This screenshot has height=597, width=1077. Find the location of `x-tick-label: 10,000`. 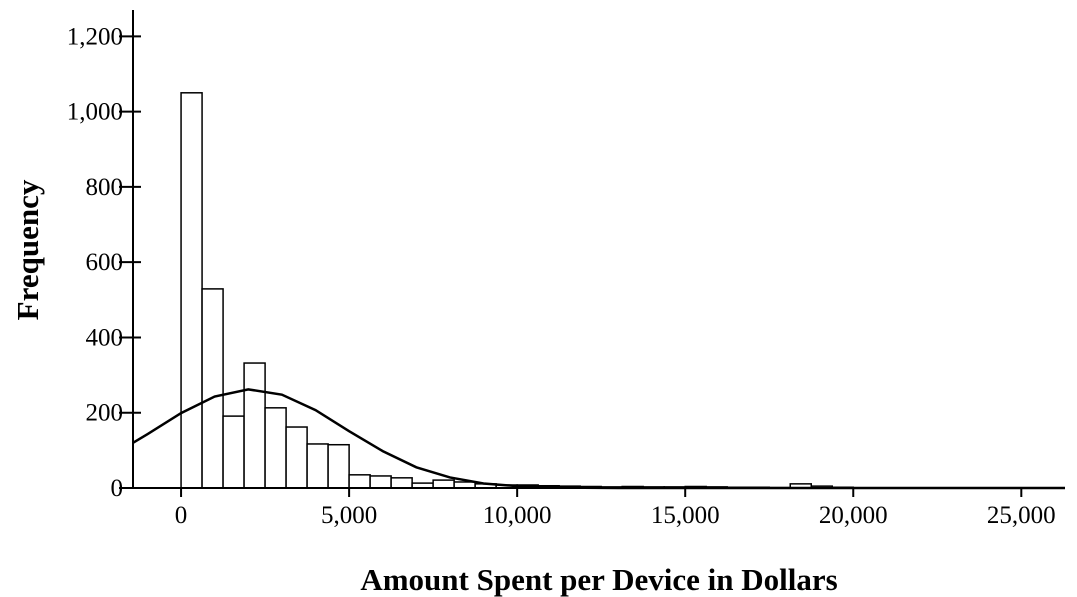

x-tick-label: 10,000 is located at coordinates (517, 515).